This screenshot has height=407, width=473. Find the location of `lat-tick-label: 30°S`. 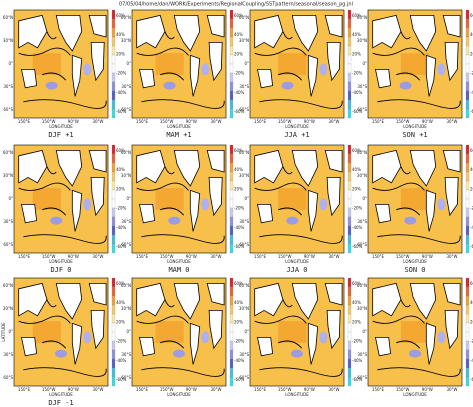

lat-tick-label: 30°S is located at coordinates (126, 221).